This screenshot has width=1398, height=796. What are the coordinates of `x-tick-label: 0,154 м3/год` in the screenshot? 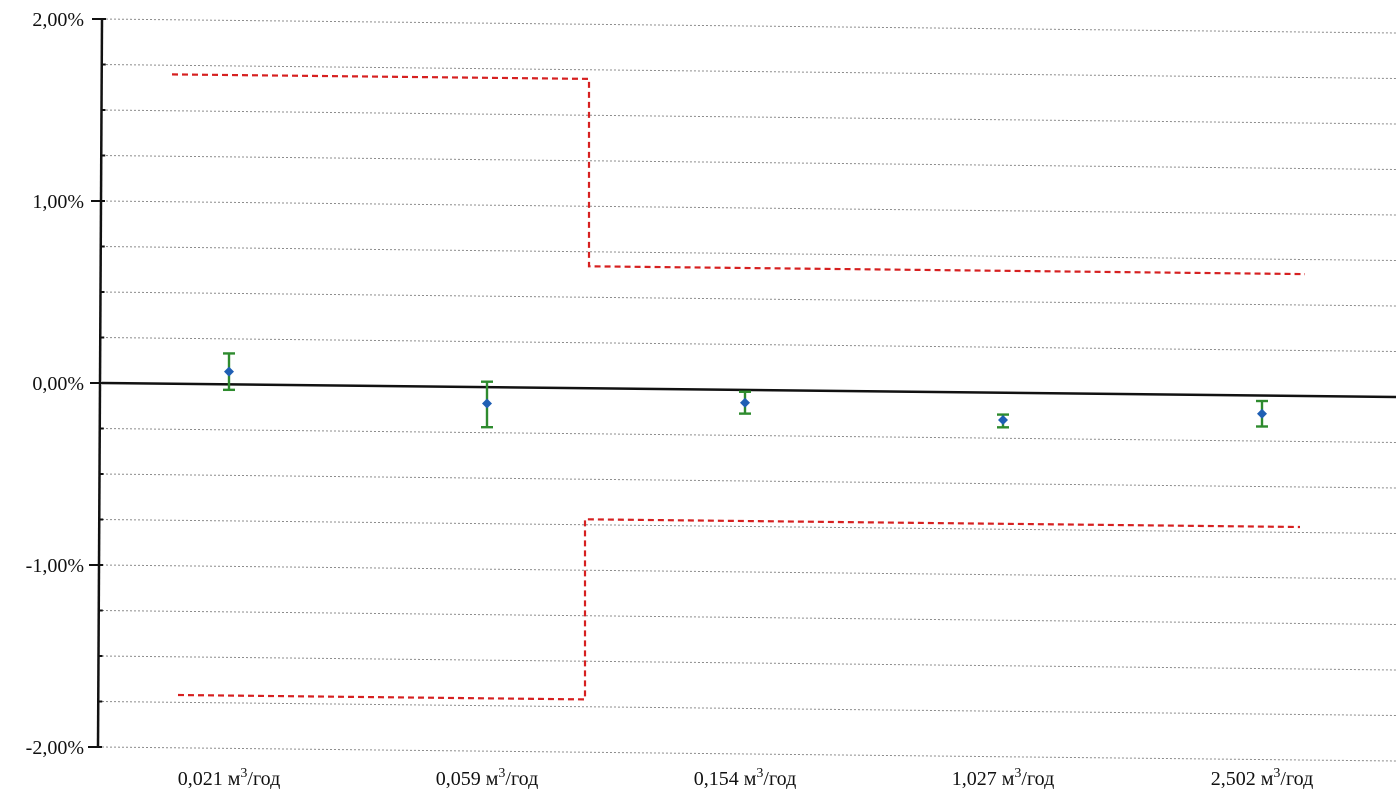 It's located at (745, 778).